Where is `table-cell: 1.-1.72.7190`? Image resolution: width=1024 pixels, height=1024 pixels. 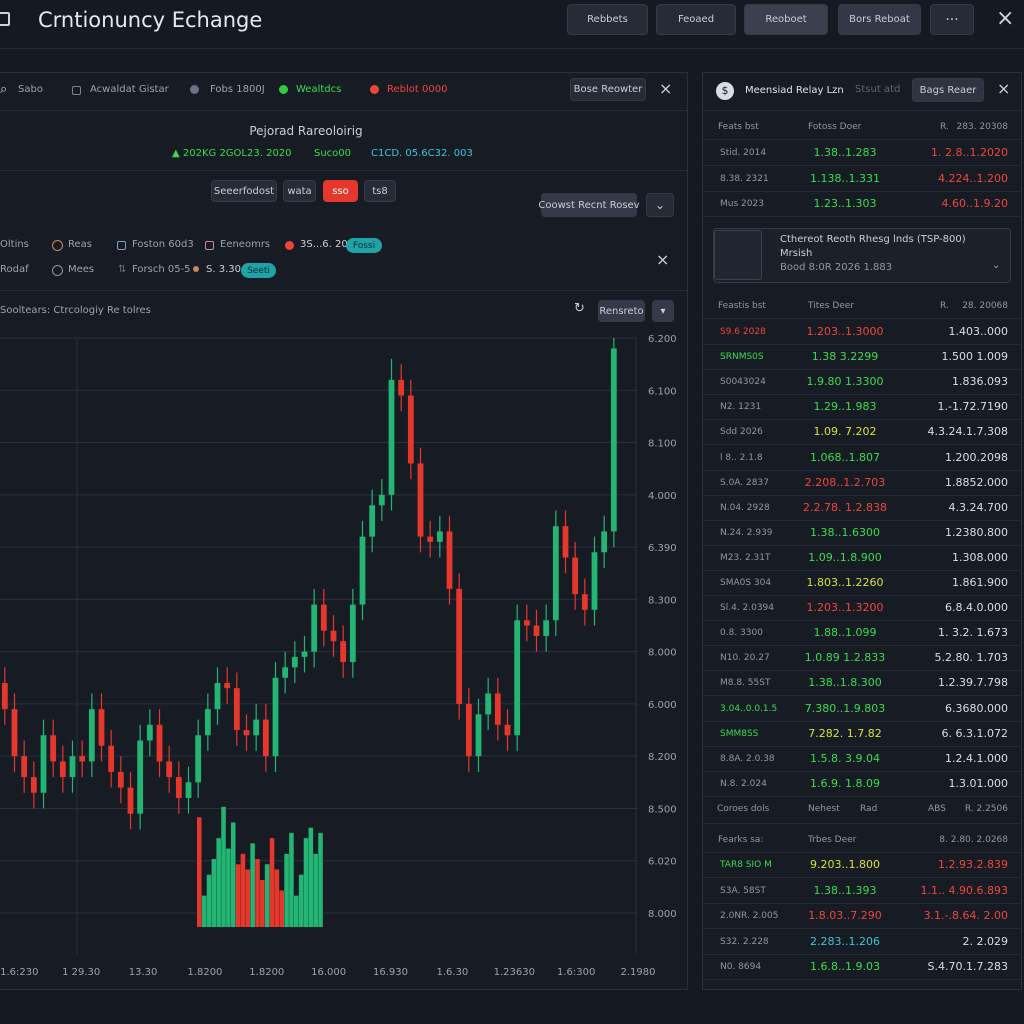 table-cell: 1.-1.72.7190 is located at coordinates (972, 407).